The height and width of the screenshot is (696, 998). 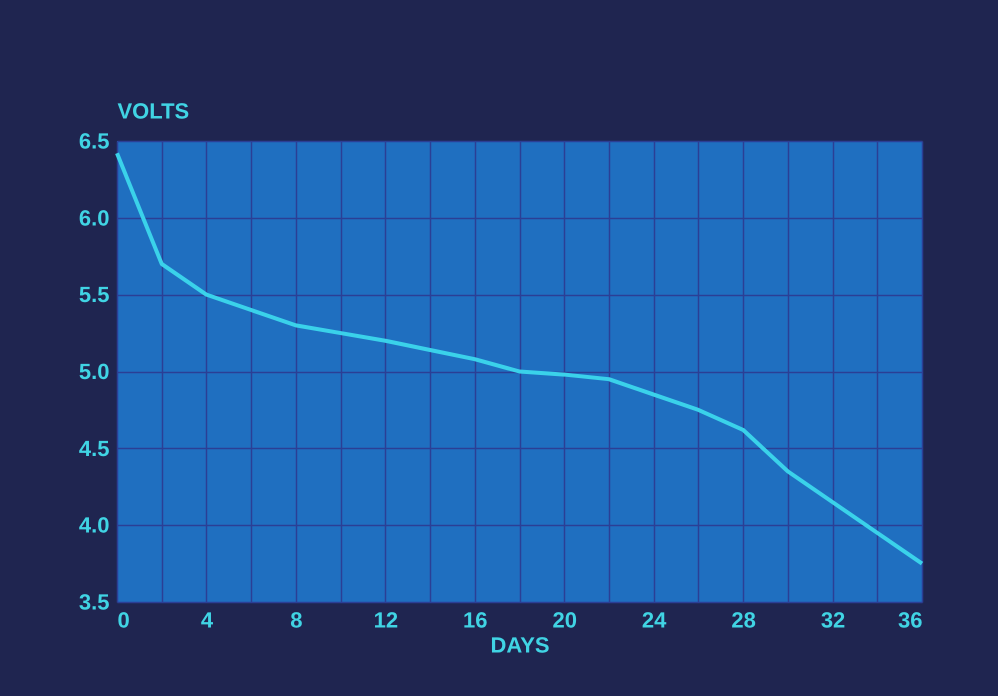 What do you see at coordinates (743, 620) in the screenshot?
I see `x-tick-label: 28` at bounding box center [743, 620].